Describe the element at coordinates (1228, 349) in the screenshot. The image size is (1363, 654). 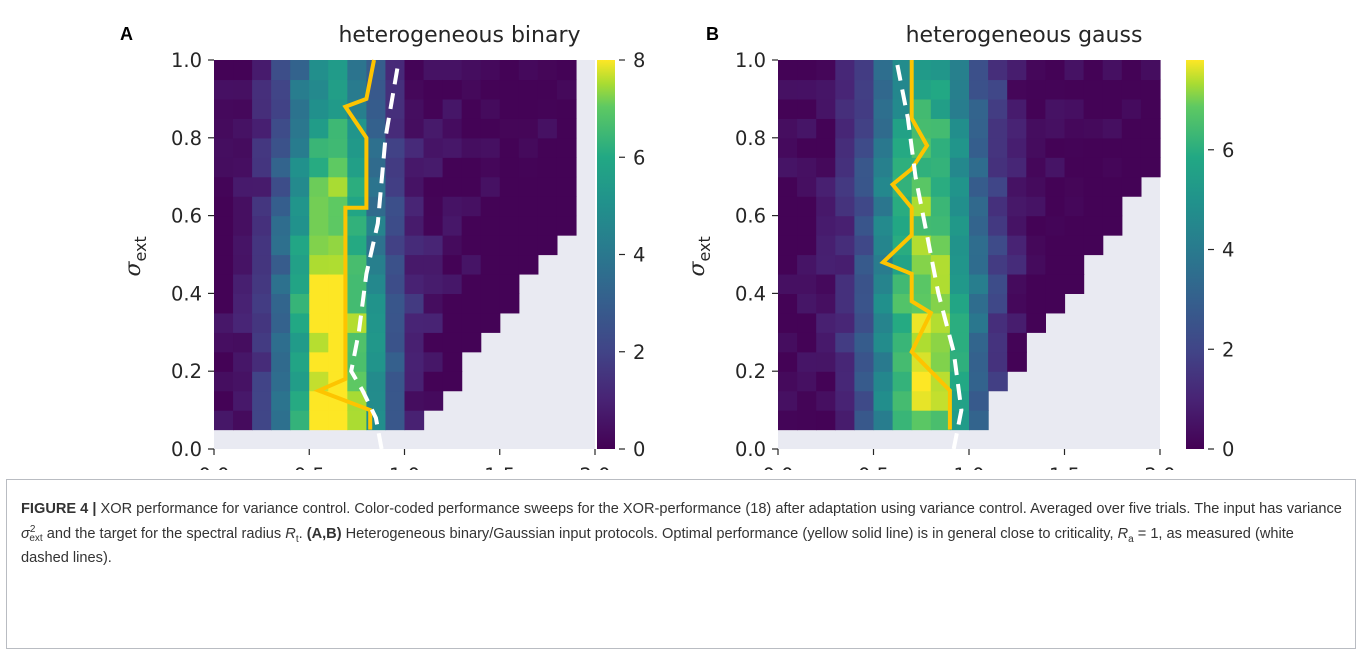
I see `colorbar-tick-label: 2` at that location.